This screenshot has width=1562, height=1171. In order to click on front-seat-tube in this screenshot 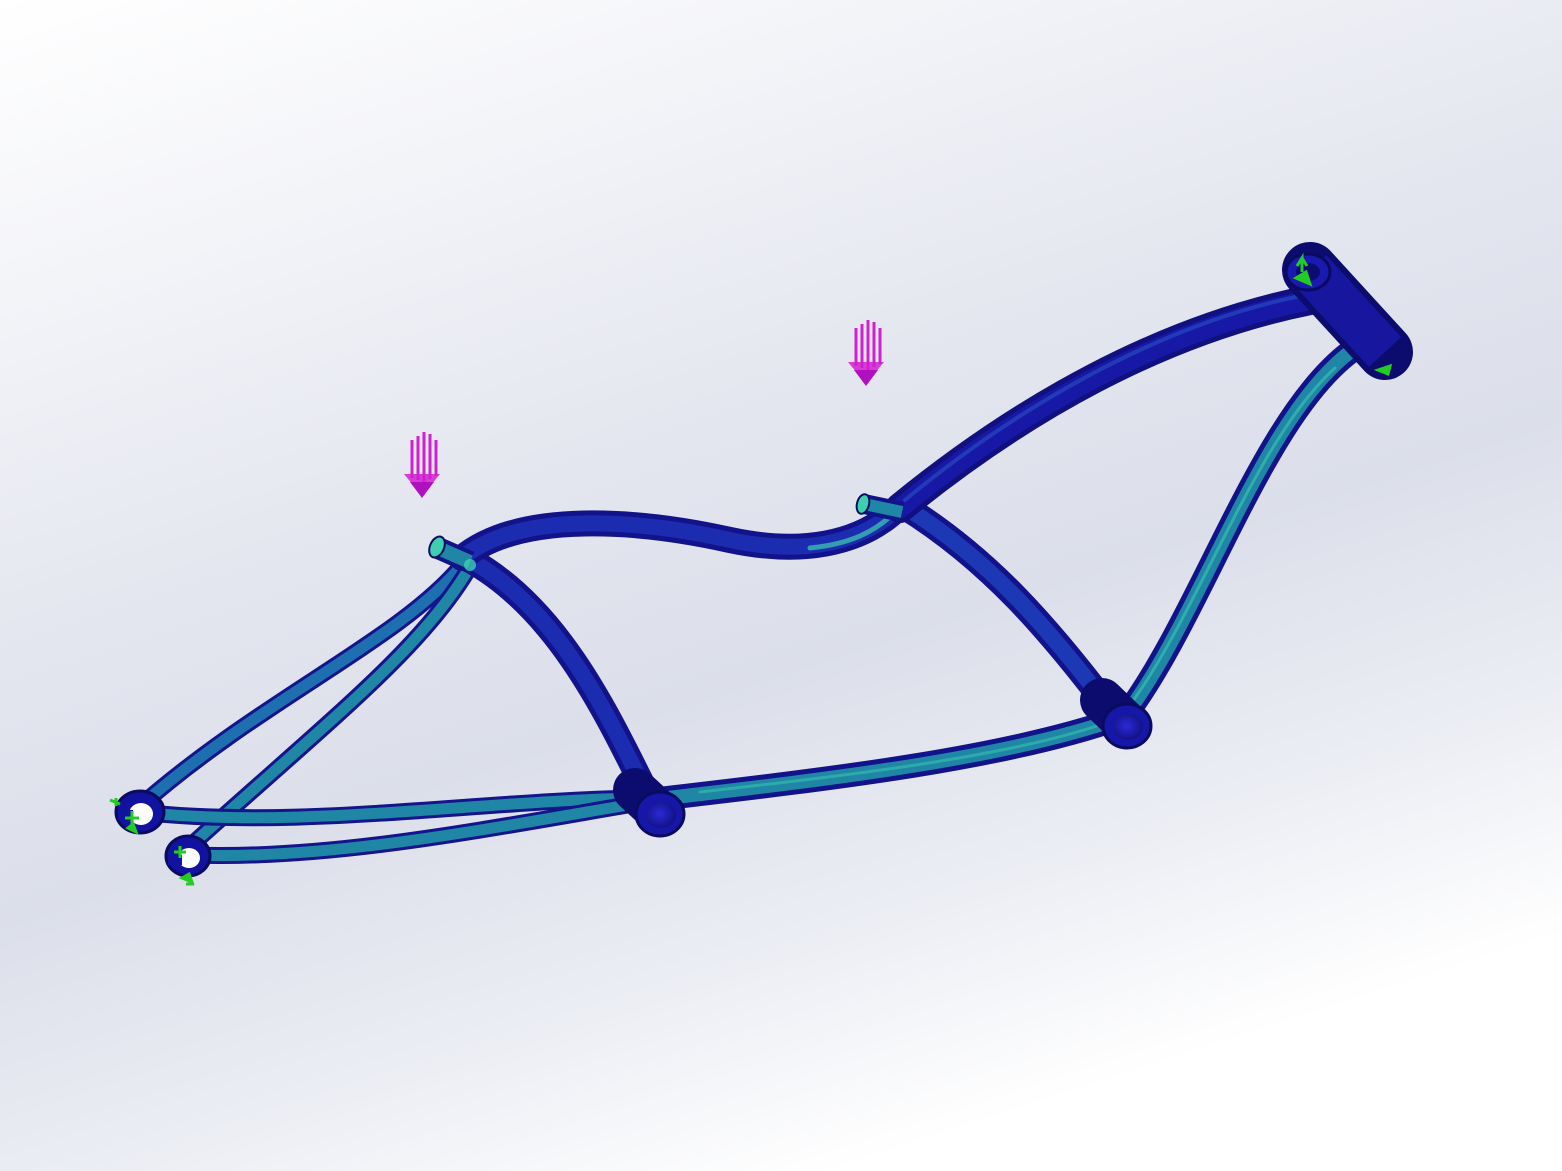, I will do `click(1008, 609)`.